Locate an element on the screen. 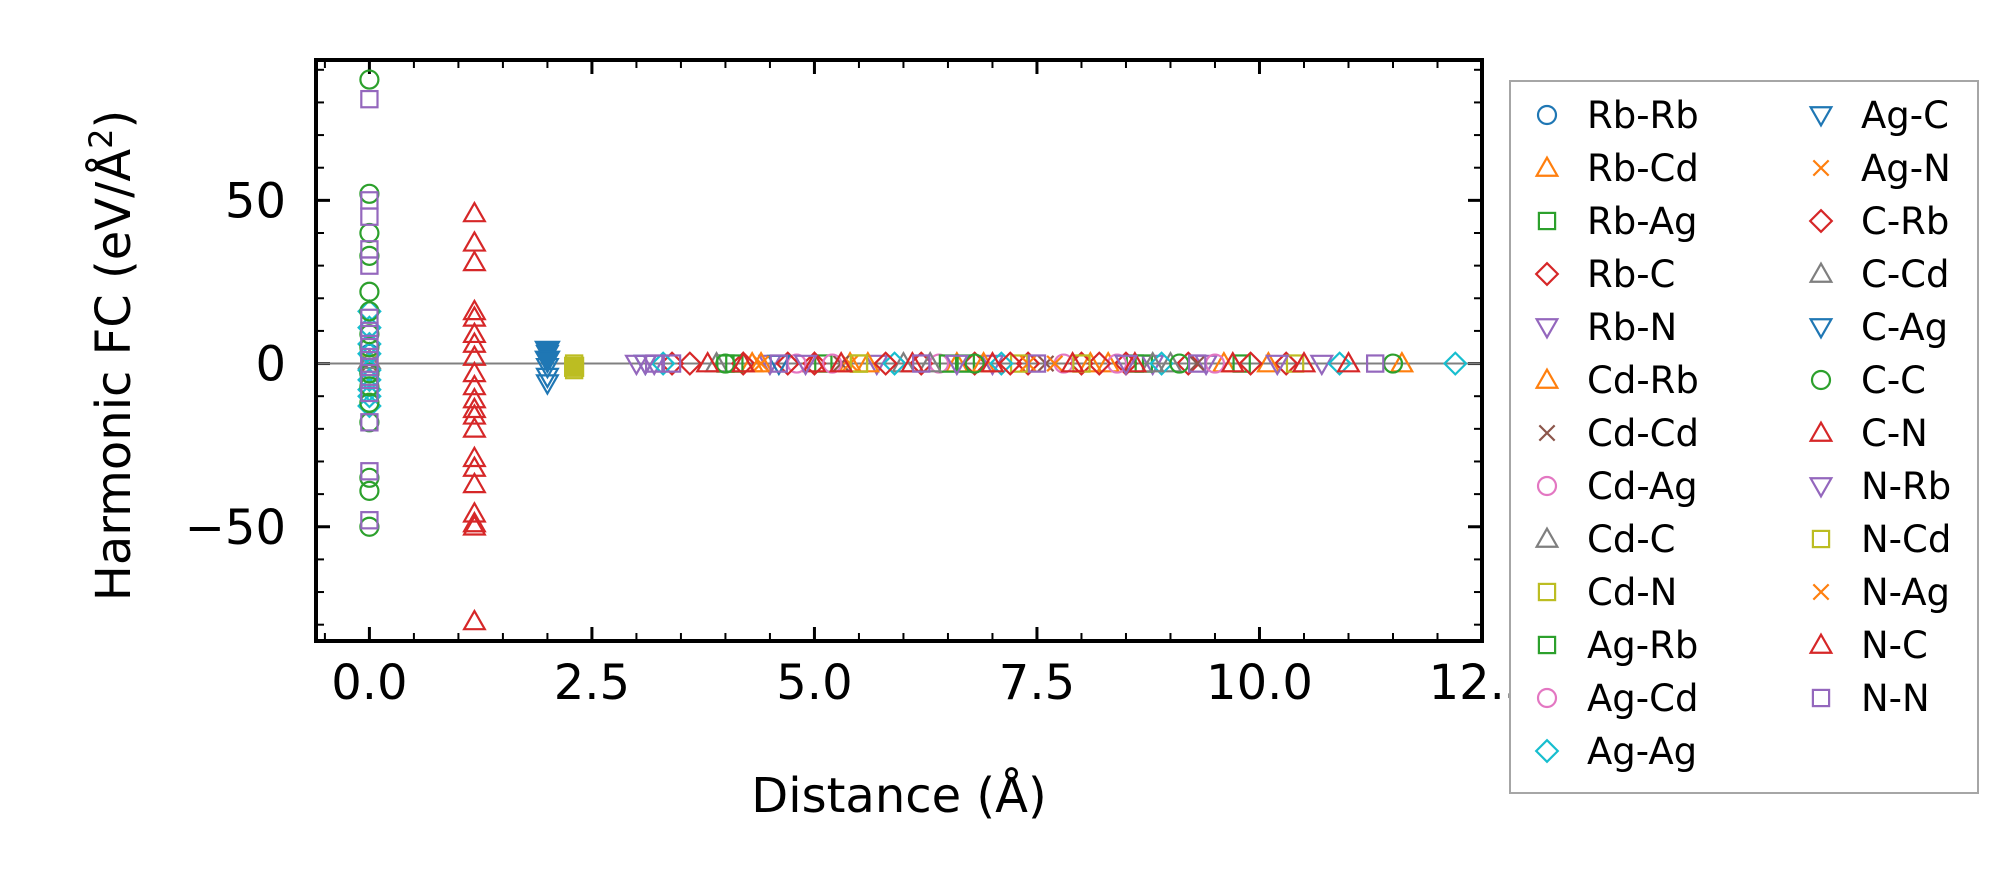  legend-label-n-cd: N-Cd is located at coordinates (1906, 539).